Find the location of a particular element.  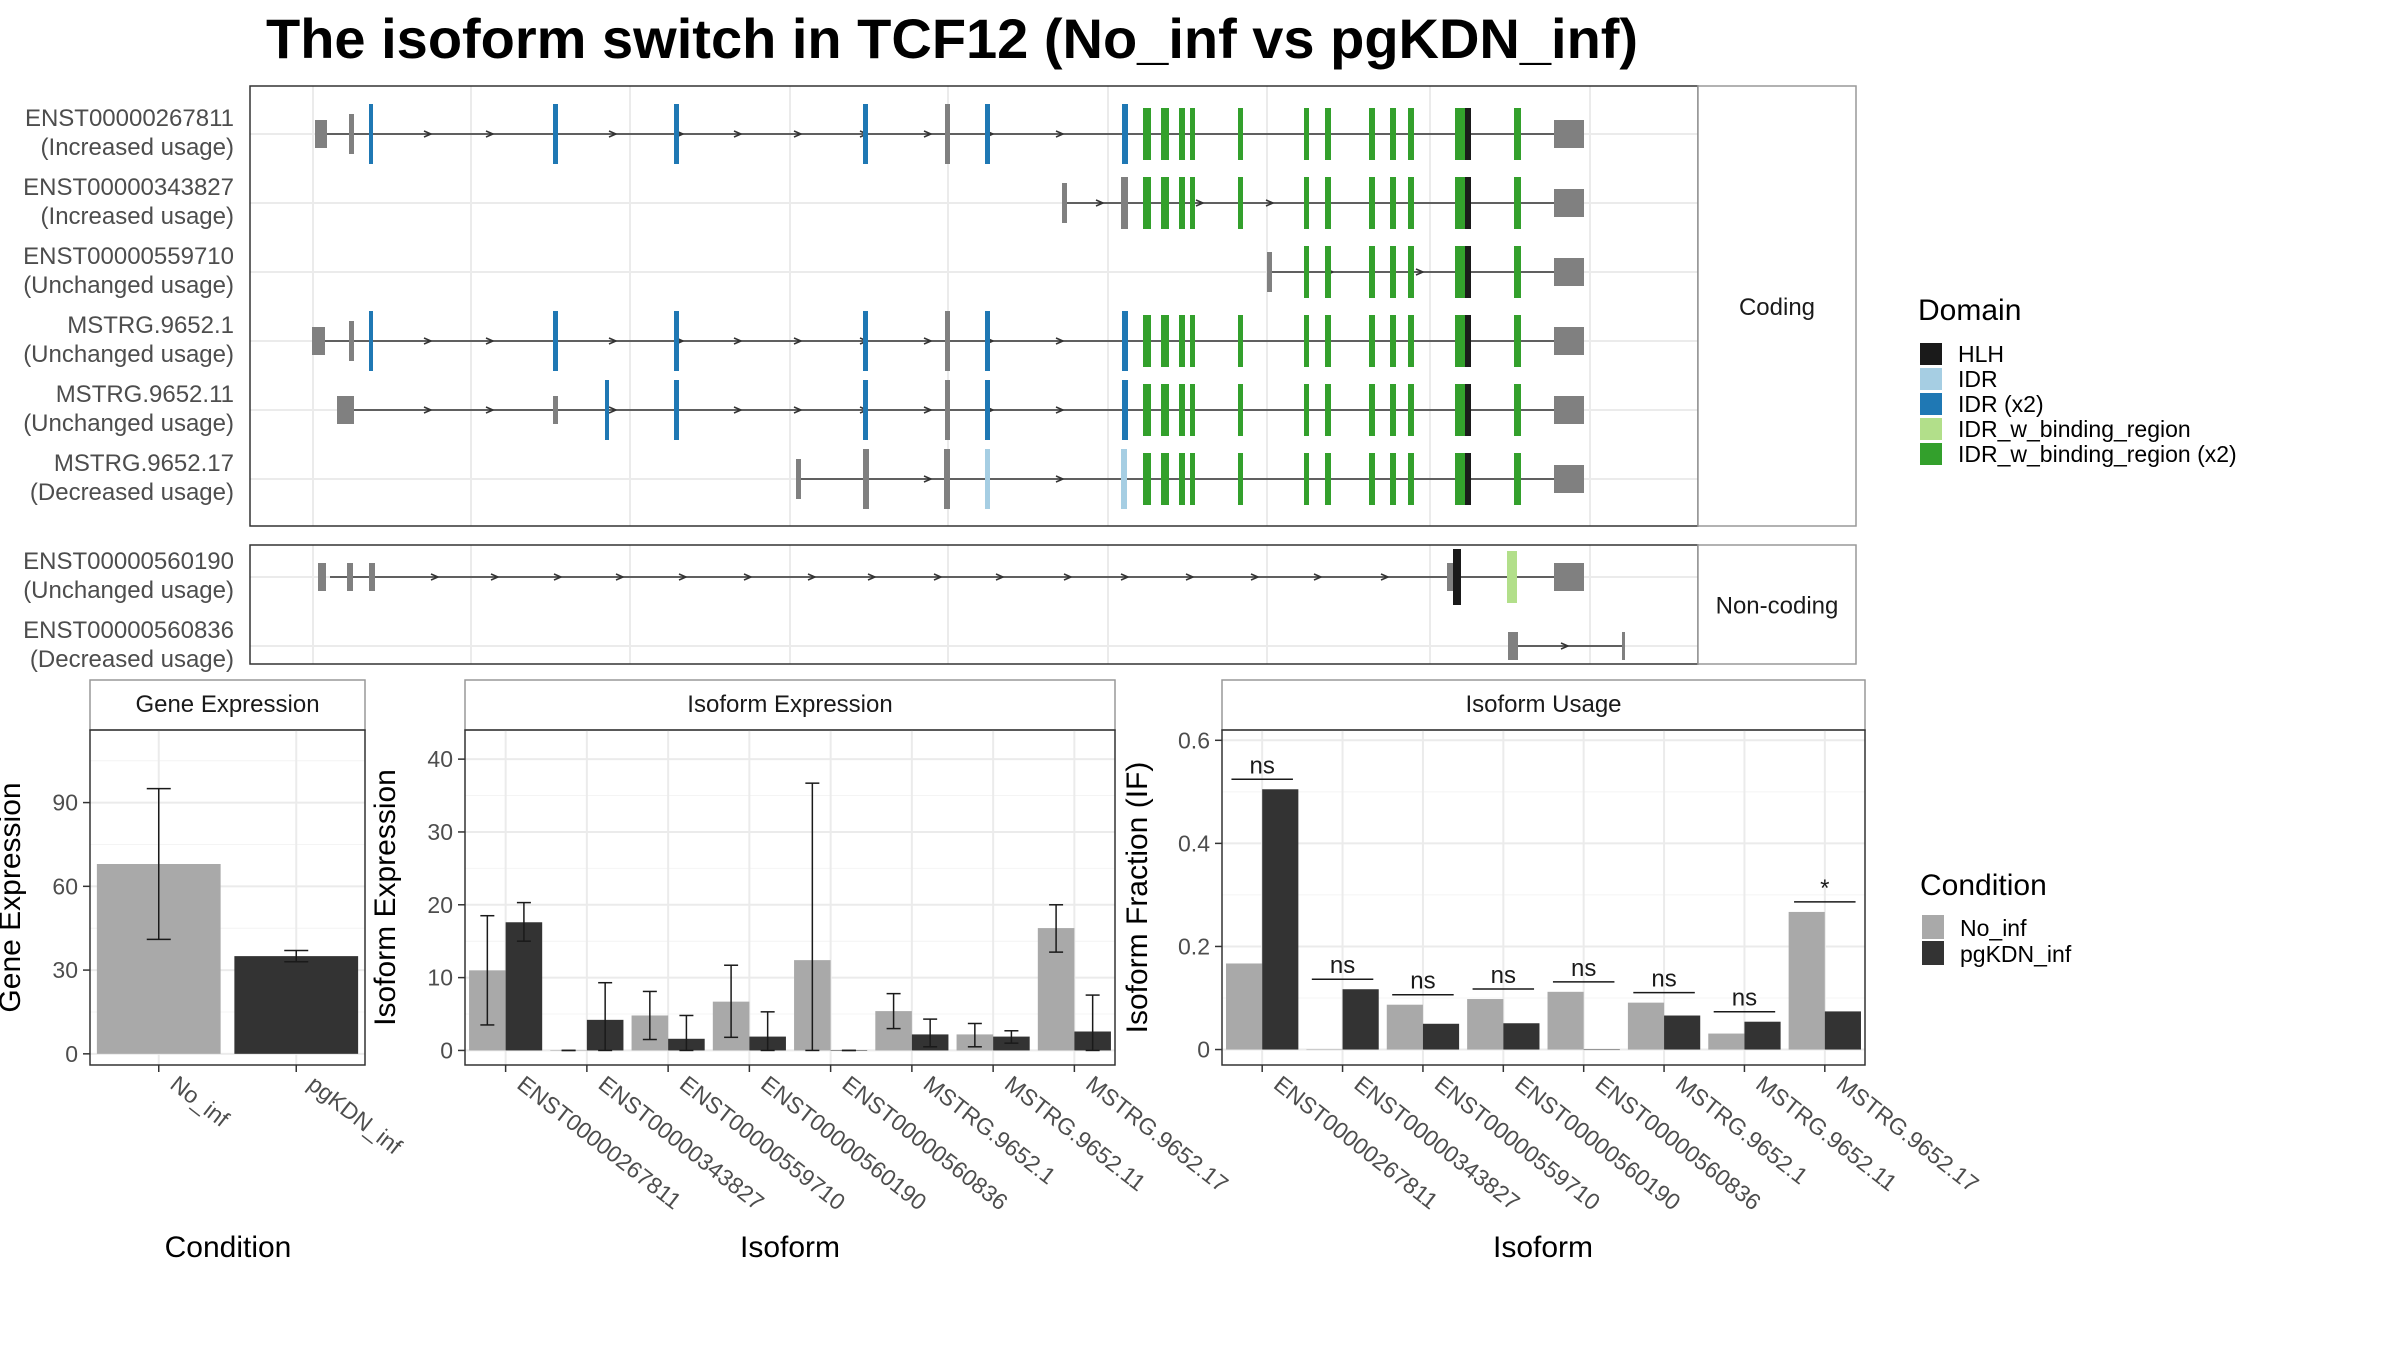

y-axis-title: Isoform Expression is located at coordinates (385, 897).